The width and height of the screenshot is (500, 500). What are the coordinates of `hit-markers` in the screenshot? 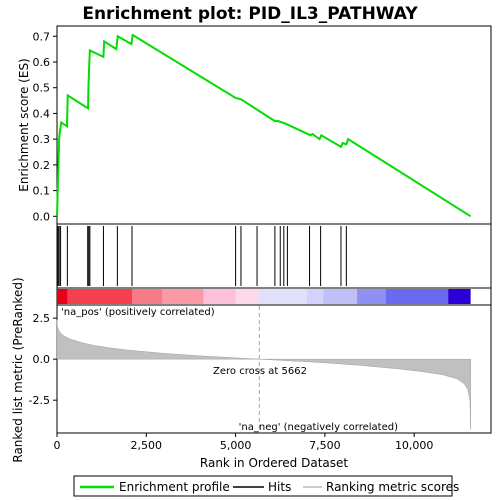 It's located at (202, 256).